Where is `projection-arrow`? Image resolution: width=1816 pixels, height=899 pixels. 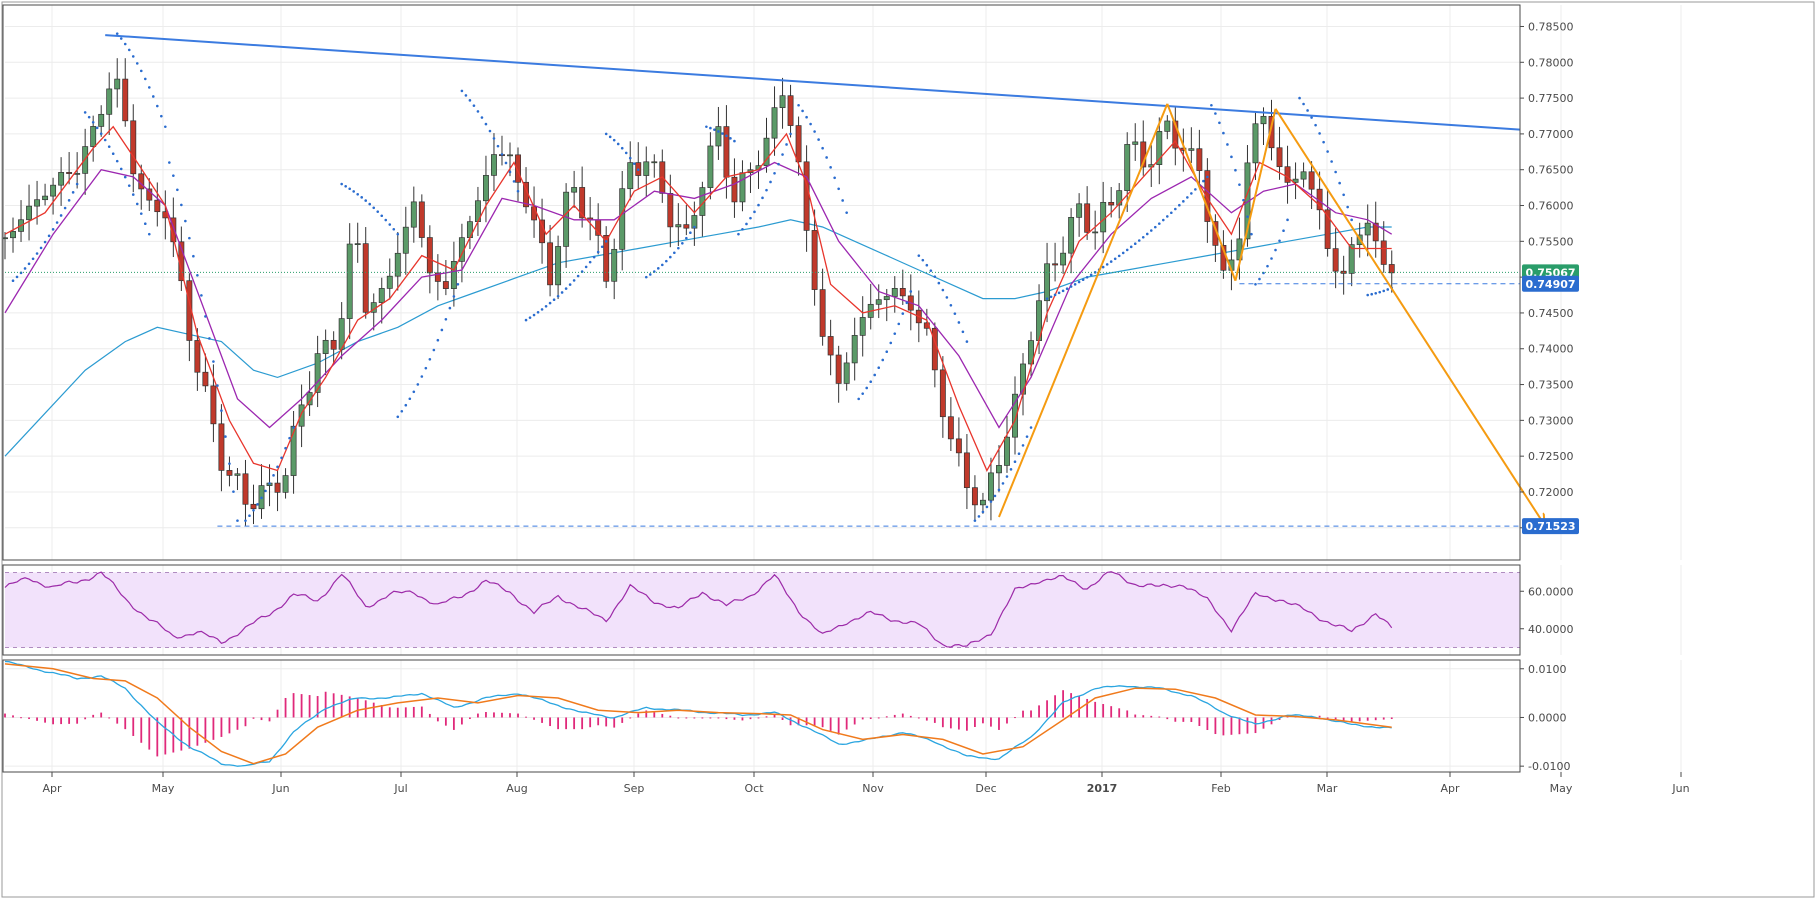
projection-arrow is located at coordinates (1409, 316).